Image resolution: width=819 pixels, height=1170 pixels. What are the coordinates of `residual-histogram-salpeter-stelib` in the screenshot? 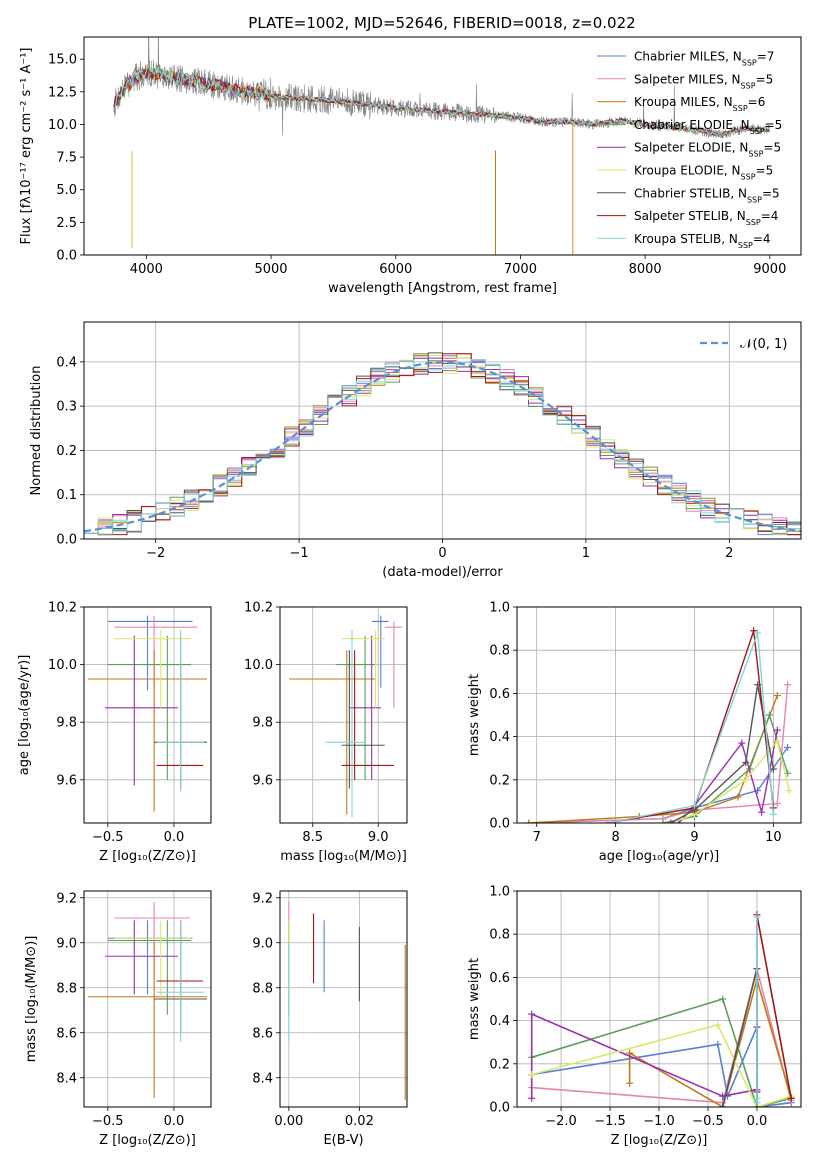 It's located at (442, 446).